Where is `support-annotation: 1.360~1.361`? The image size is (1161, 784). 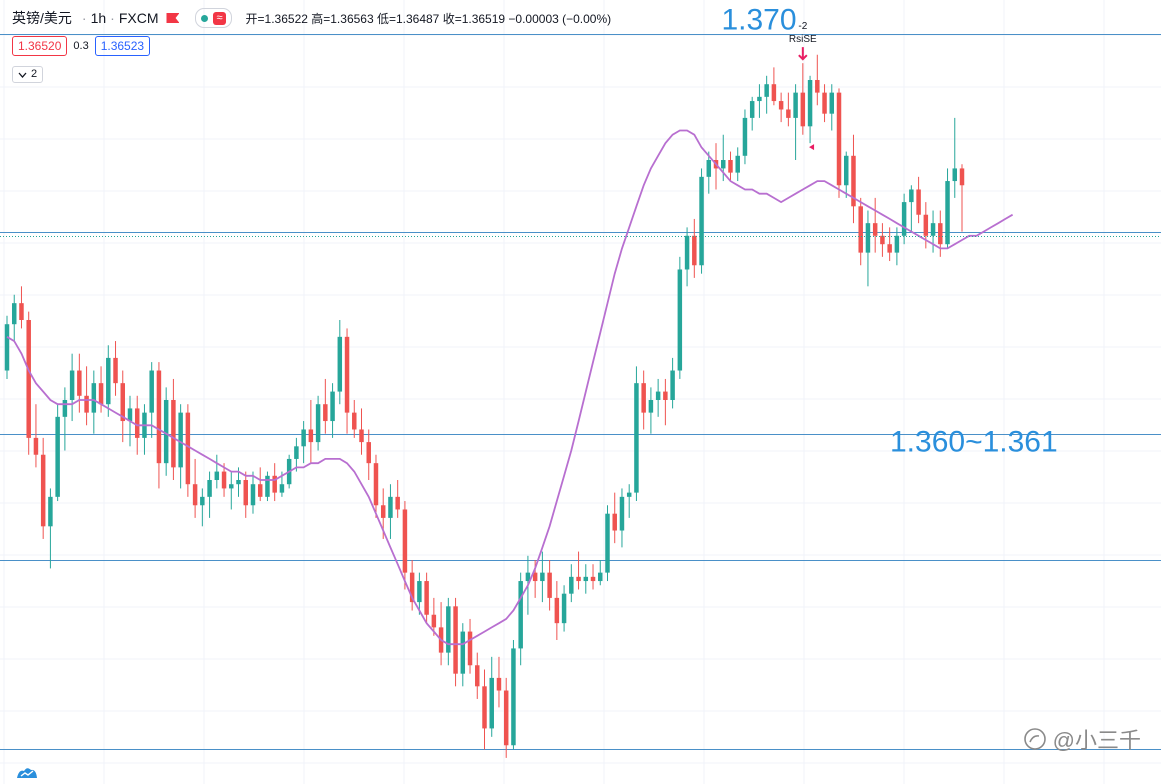
support-annotation: 1.360~1.361 is located at coordinates (974, 442).